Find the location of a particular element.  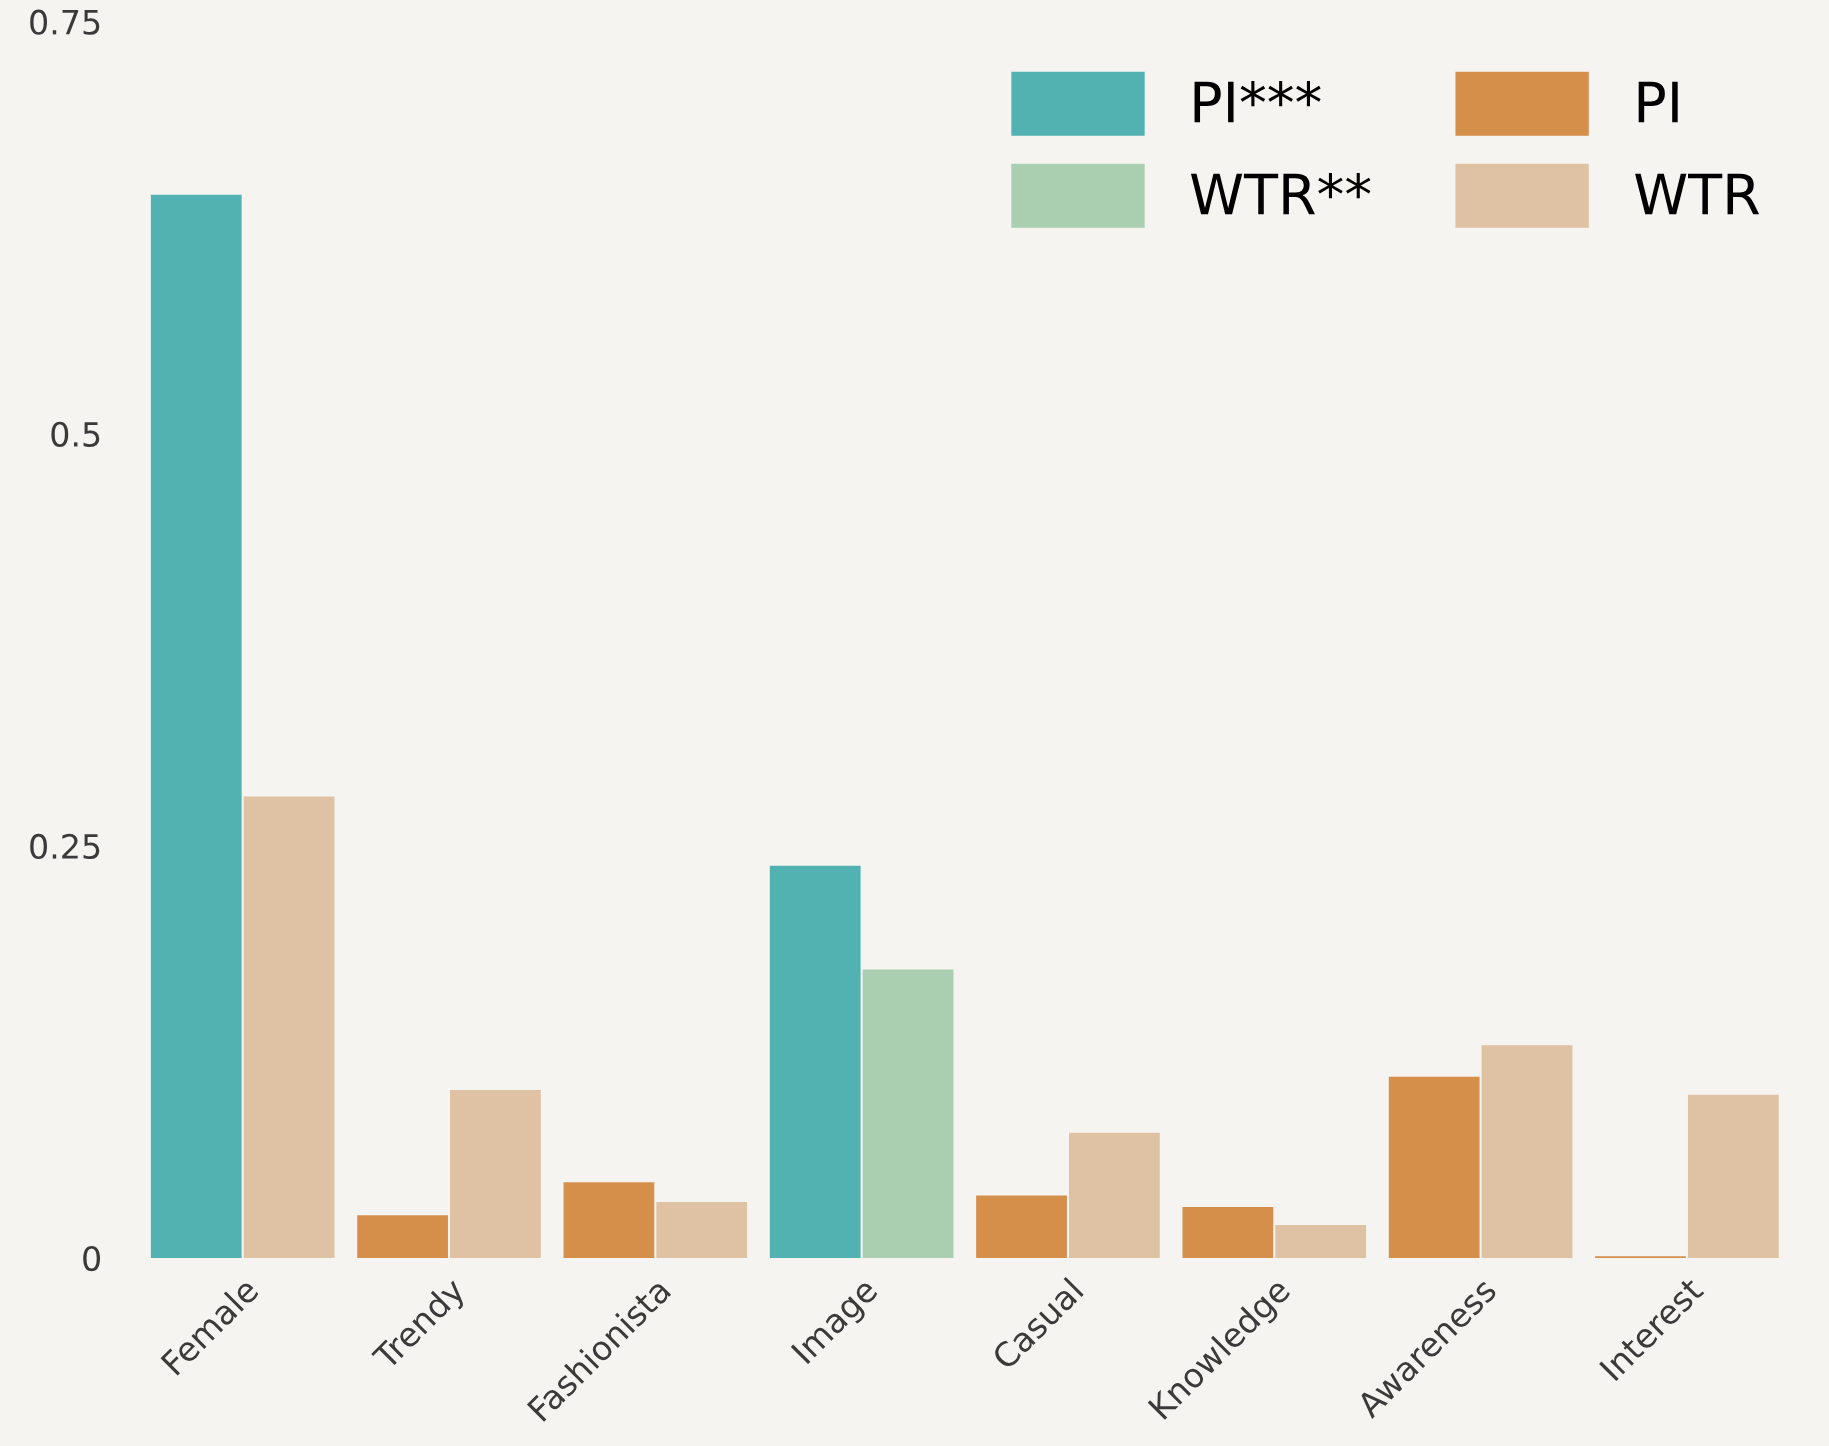

legend-label: WTR is located at coordinates (1697, 194).